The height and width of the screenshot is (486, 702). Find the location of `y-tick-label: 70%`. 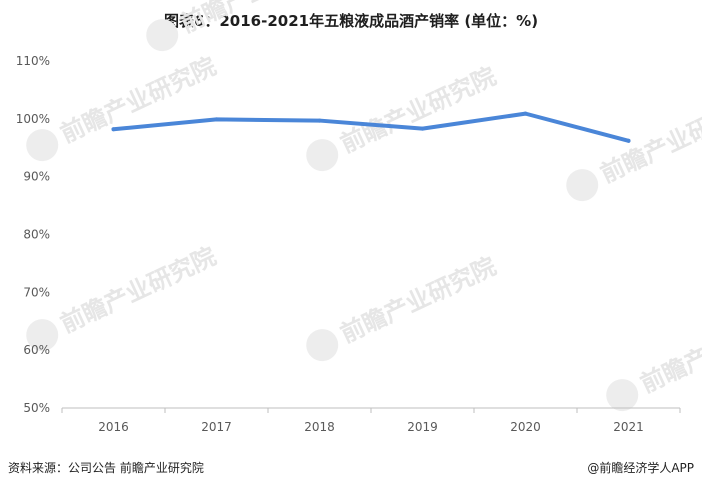

y-tick-label: 70% is located at coordinates (36, 292).